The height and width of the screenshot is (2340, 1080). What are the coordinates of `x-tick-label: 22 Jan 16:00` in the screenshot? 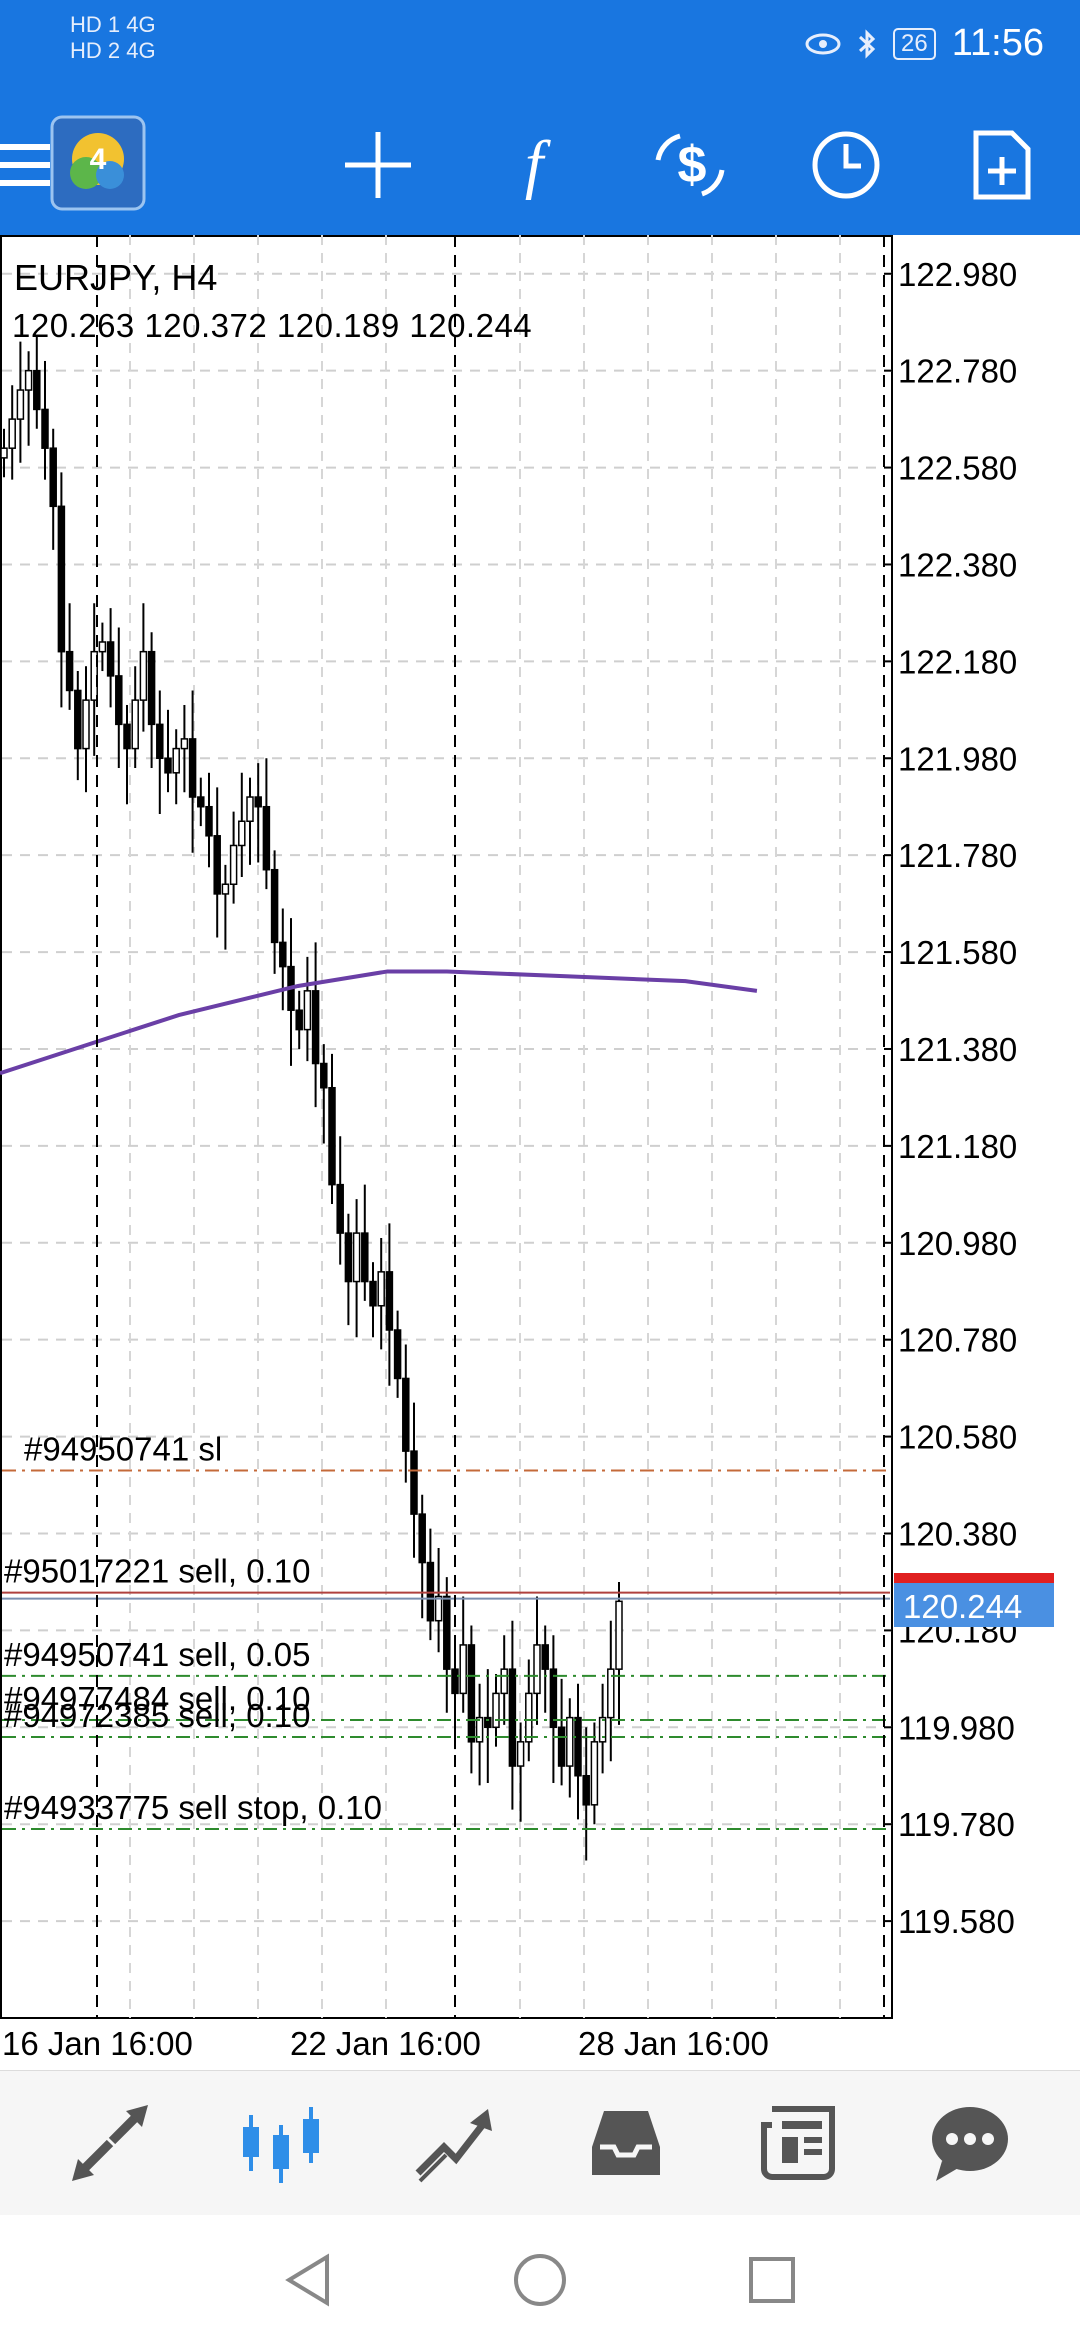 It's located at (385, 2043).